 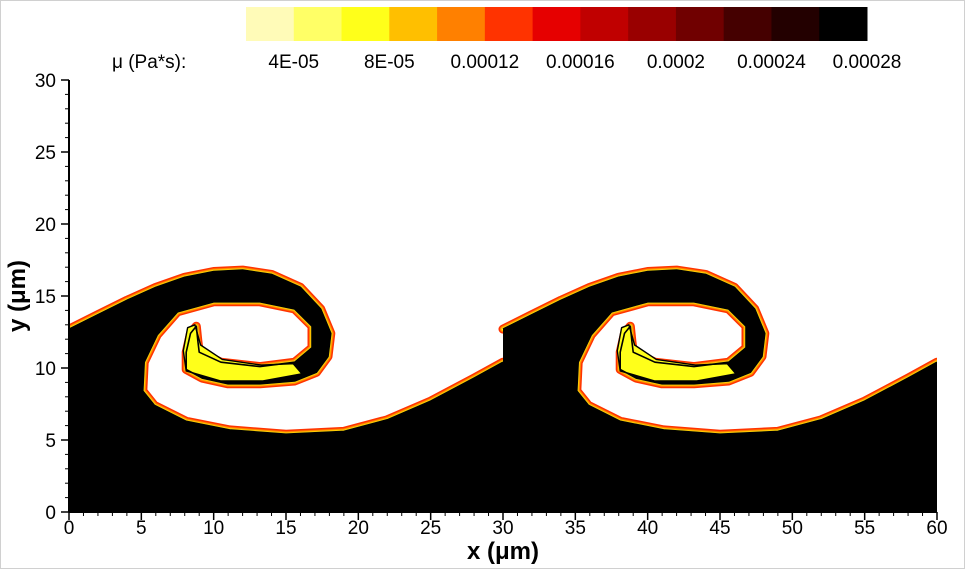 I want to click on x-axis-ticks: 0 5 10 15 20 25 30 35 40 45 50 55 60, so click(x=506, y=525).